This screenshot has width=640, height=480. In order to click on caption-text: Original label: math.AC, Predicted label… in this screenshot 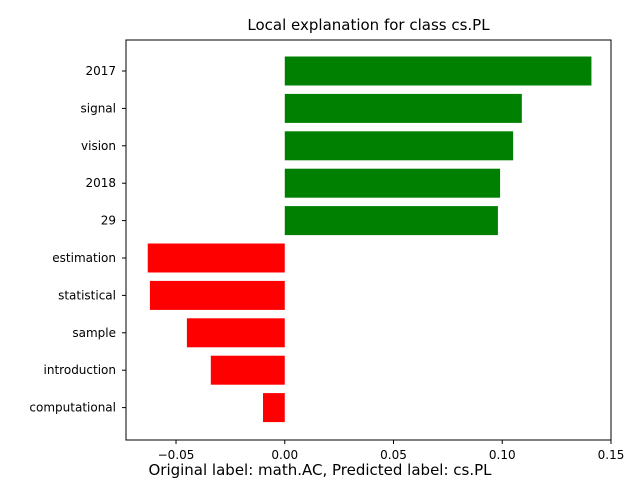, I will do `click(320, 470)`.